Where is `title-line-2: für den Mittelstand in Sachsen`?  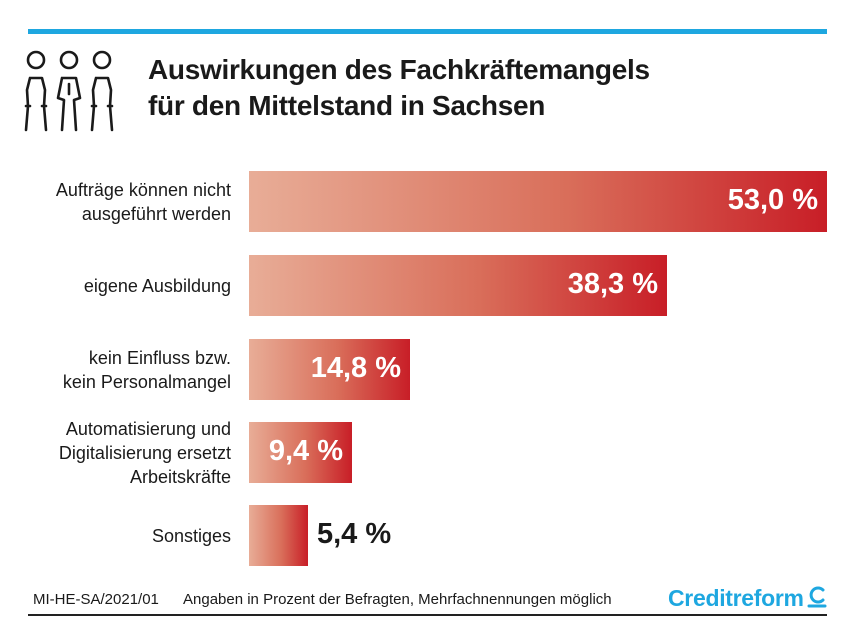 title-line-2: für den Mittelstand in Sachsen is located at coordinates (347, 105).